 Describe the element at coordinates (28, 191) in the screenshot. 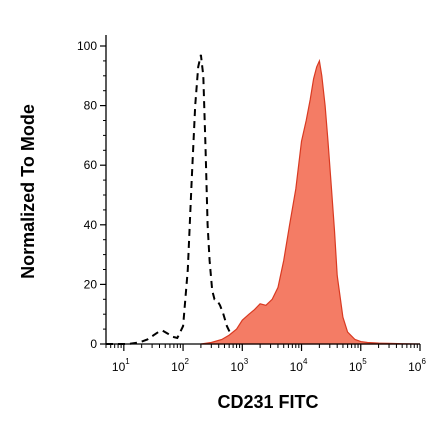

I see `y-axis-title: Normalized To Mode` at that location.